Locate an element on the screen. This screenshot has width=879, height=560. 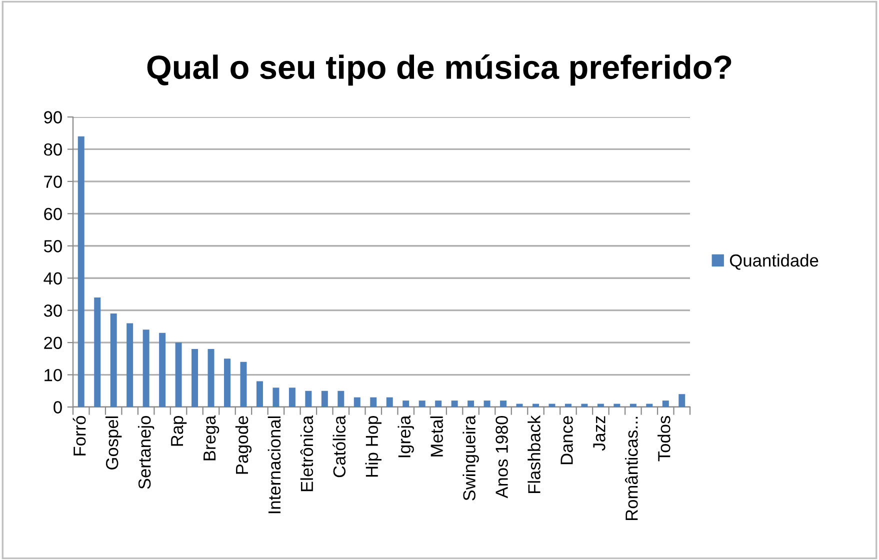
x-tick-label: Sertanejo is located at coordinates (146, 452).